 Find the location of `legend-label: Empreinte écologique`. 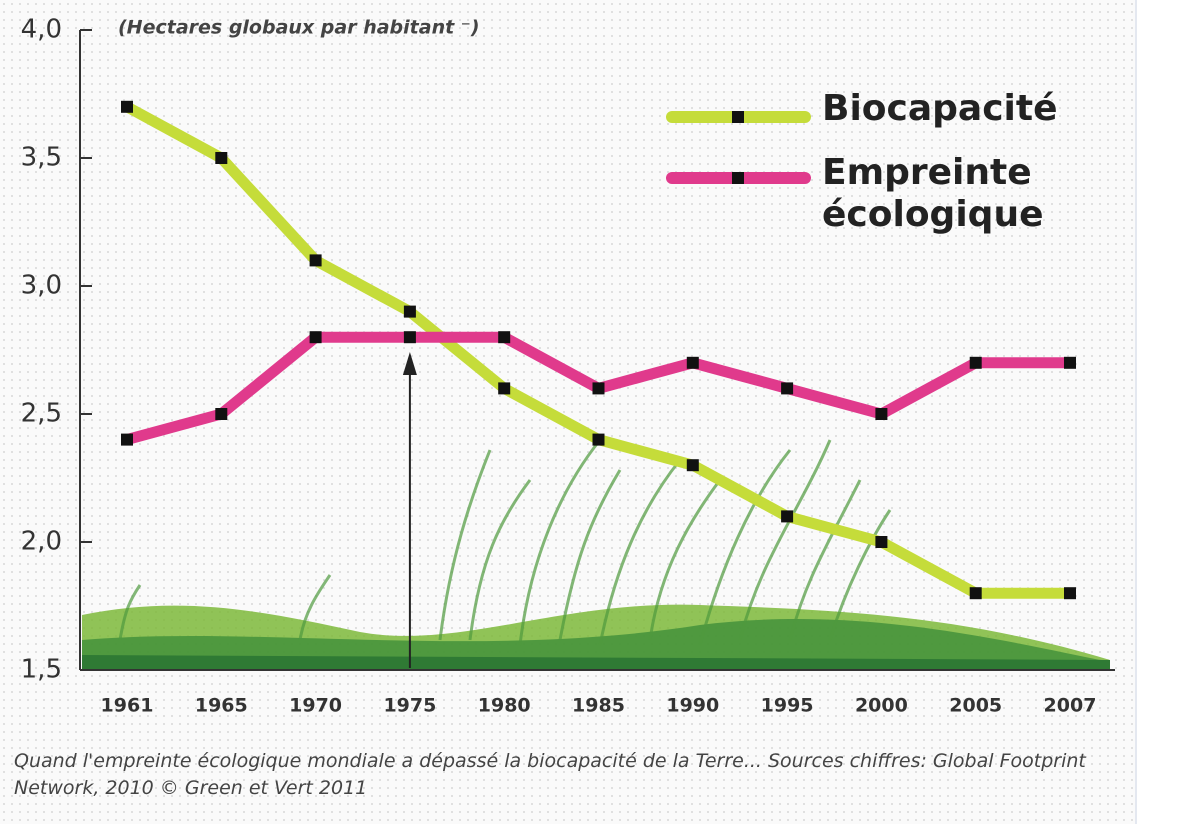

legend-label: Empreinte écologique is located at coordinates (933, 193).